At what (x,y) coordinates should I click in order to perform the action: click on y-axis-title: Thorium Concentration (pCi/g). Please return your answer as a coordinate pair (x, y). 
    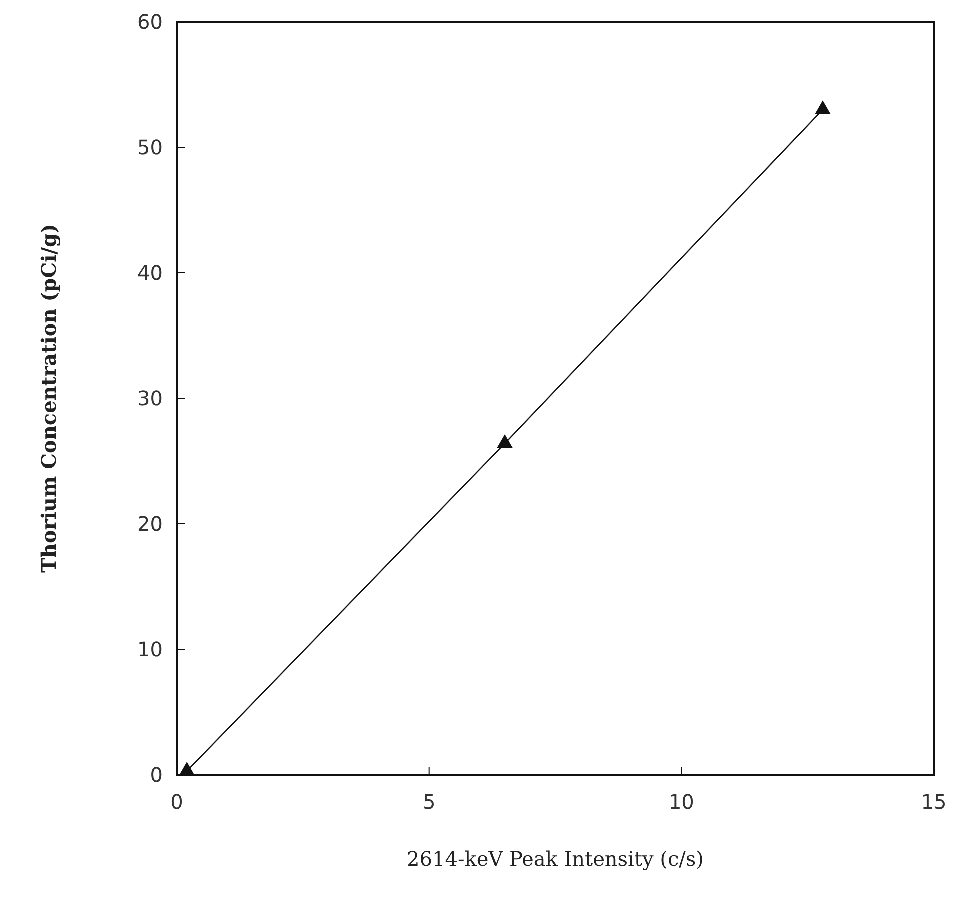
    Looking at the image, I should click on (49, 398).